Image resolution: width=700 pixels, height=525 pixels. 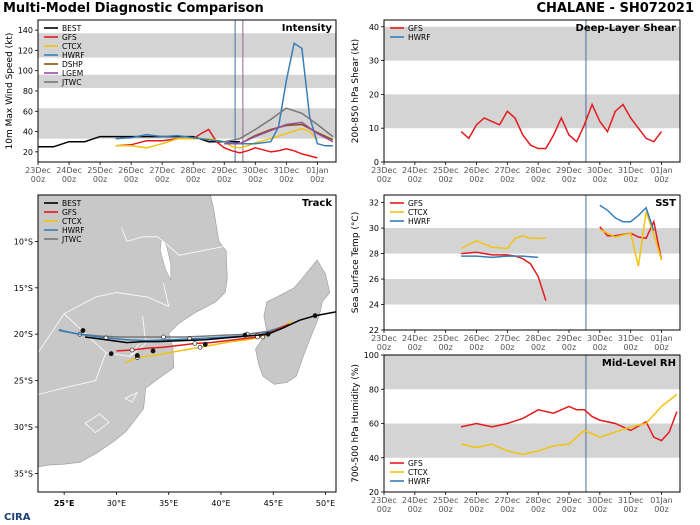 I want to click on series-line-jtwc, so click(x=279, y=125).